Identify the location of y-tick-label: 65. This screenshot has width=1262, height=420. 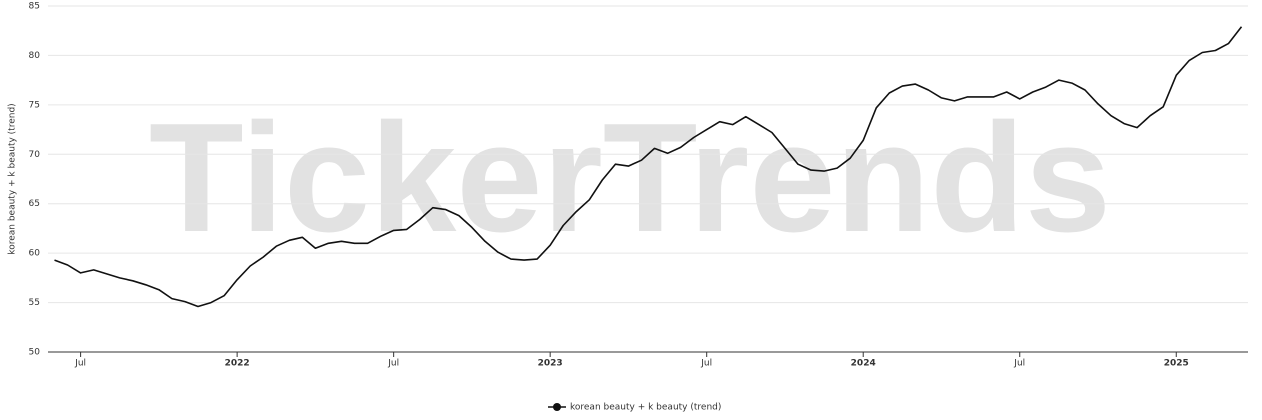
(34, 204).